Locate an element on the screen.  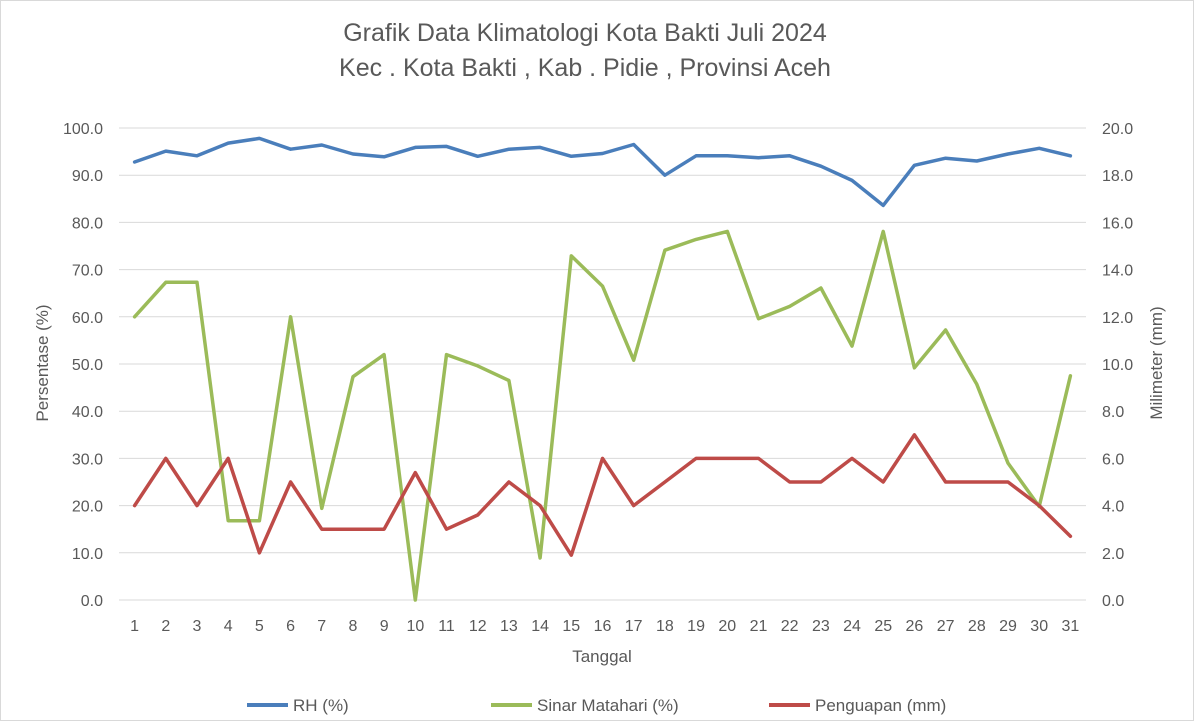
legend: RH (%) Sinar Matahari (%) Penguapan (mm) is located at coordinates (596, 705).